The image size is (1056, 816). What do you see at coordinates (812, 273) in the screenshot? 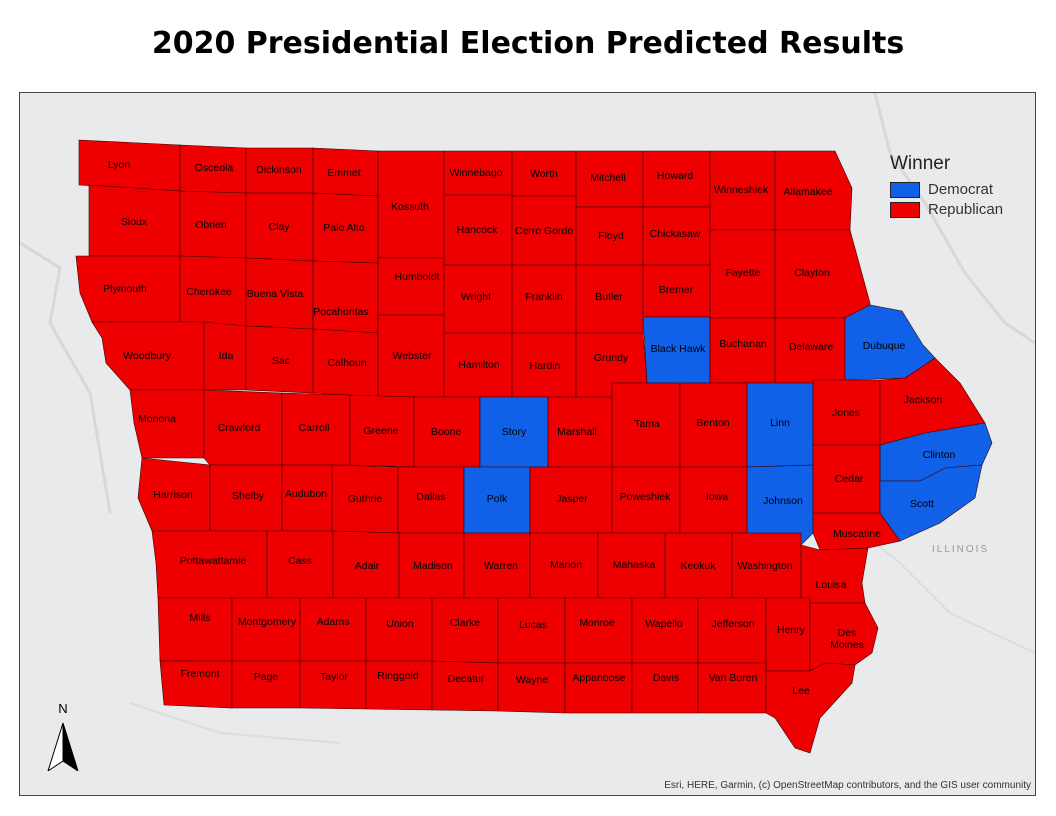
I see `county-label-clayton: Clayton` at bounding box center [812, 273].